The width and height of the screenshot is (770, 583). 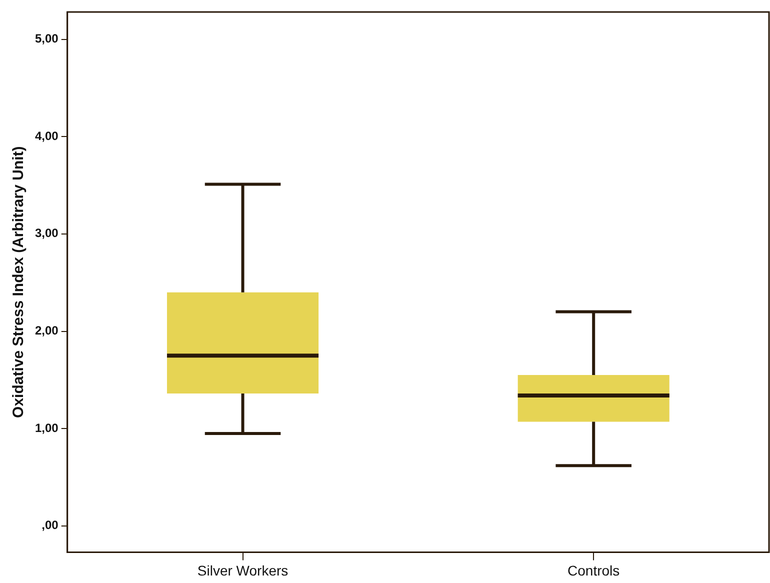 I want to click on x-tick-label: Controls, so click(x=594, y=570).